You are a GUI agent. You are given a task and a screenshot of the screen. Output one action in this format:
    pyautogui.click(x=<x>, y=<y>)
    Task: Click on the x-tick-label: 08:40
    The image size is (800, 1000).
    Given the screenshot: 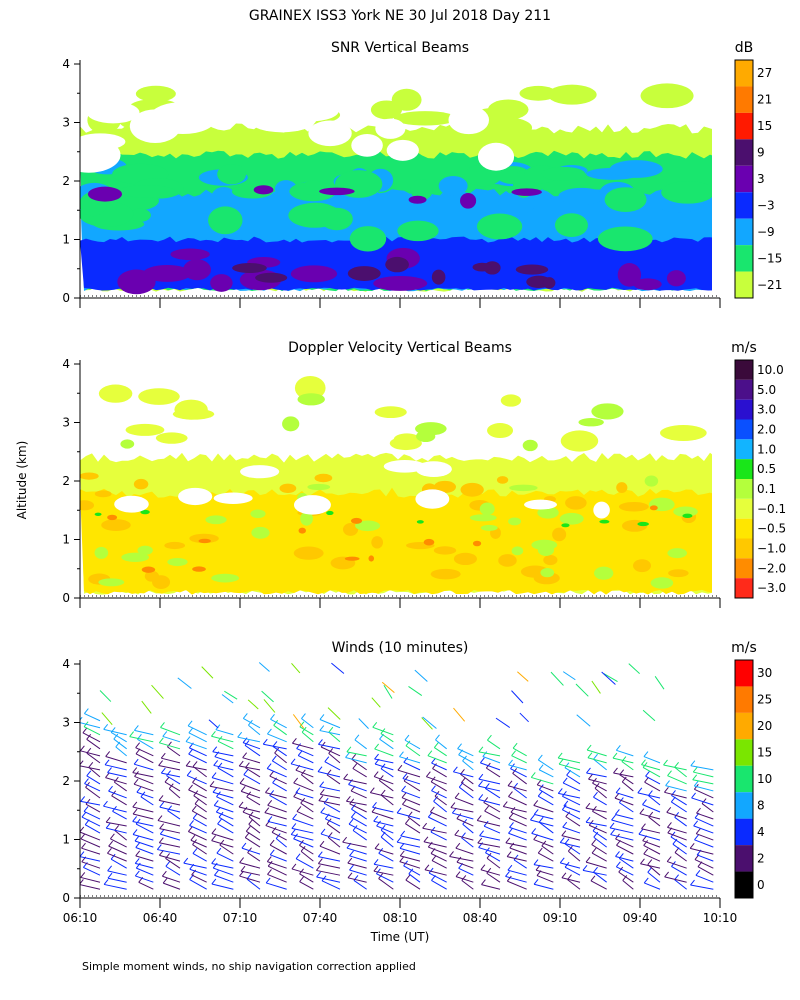 What is the action you would take?
    pyautogui.click(x=480, y=918)
    